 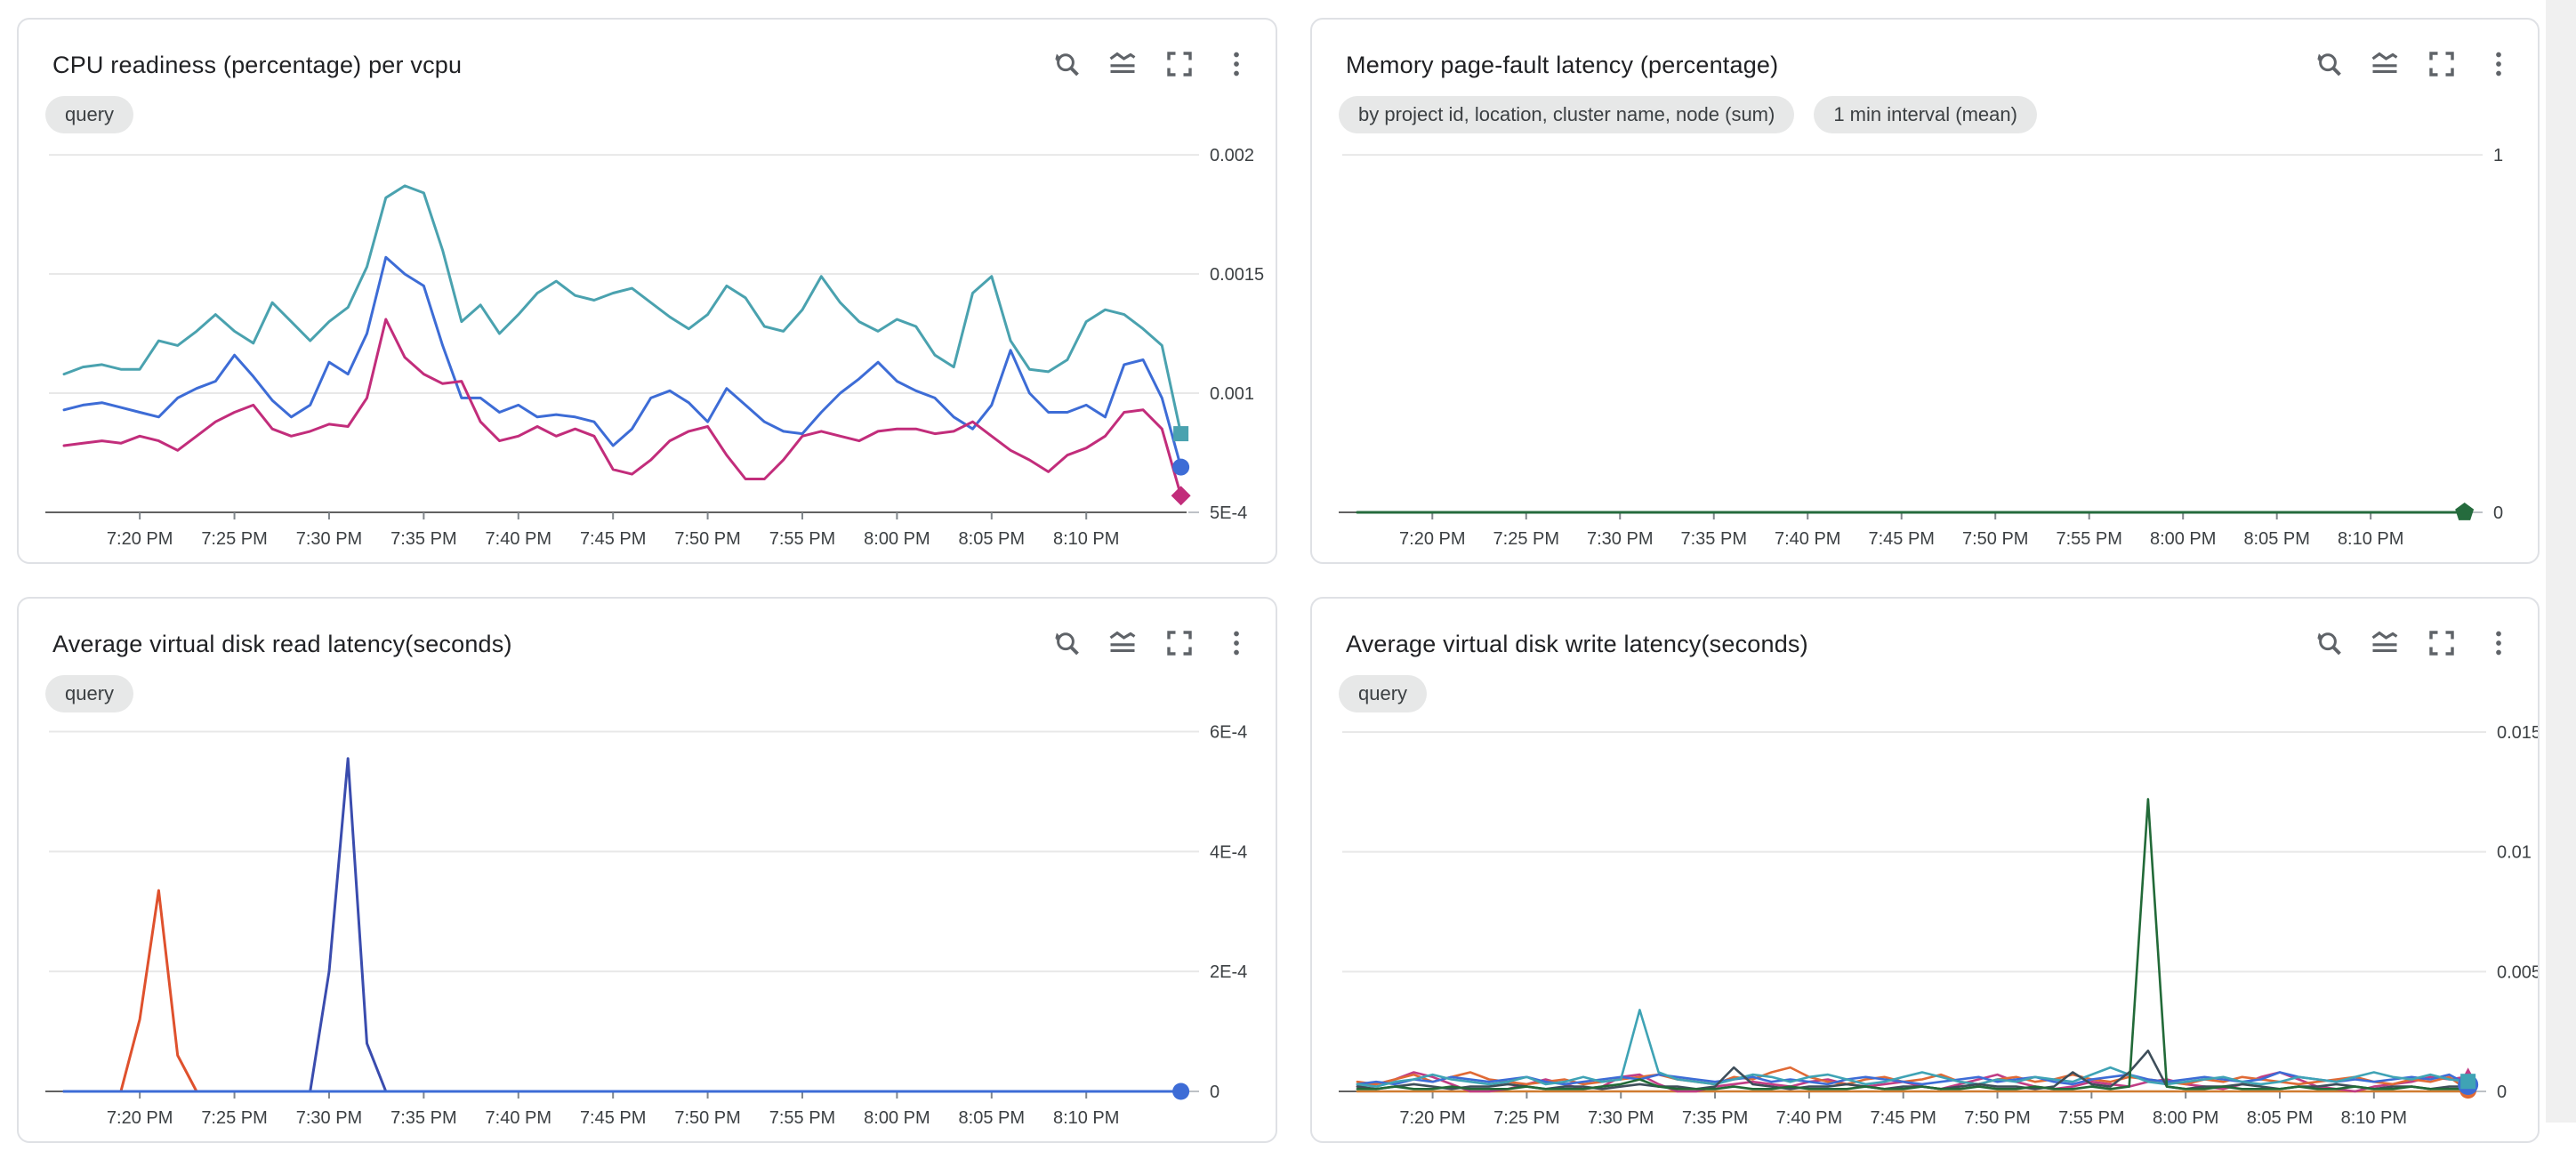 I want to click on svg-text: 0.001, so click(x=1232, y=394).